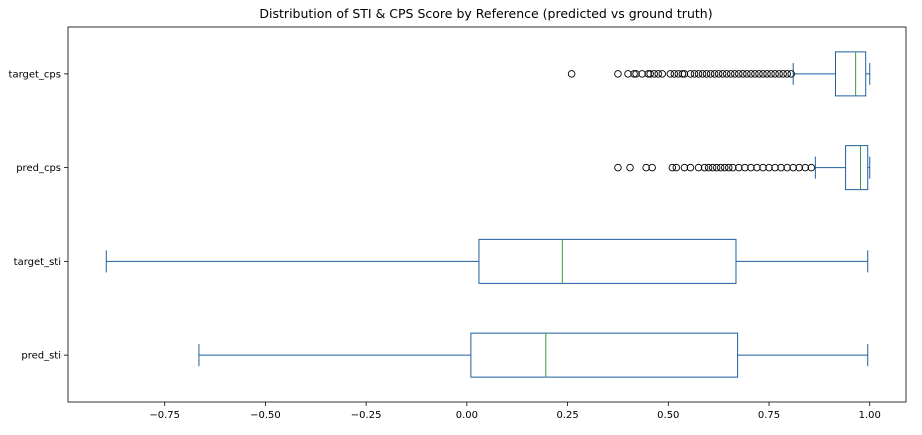 The height and width of the screenshot is (435, 922). I want to click on x-tick-label: 0.25, so click(567, 415).